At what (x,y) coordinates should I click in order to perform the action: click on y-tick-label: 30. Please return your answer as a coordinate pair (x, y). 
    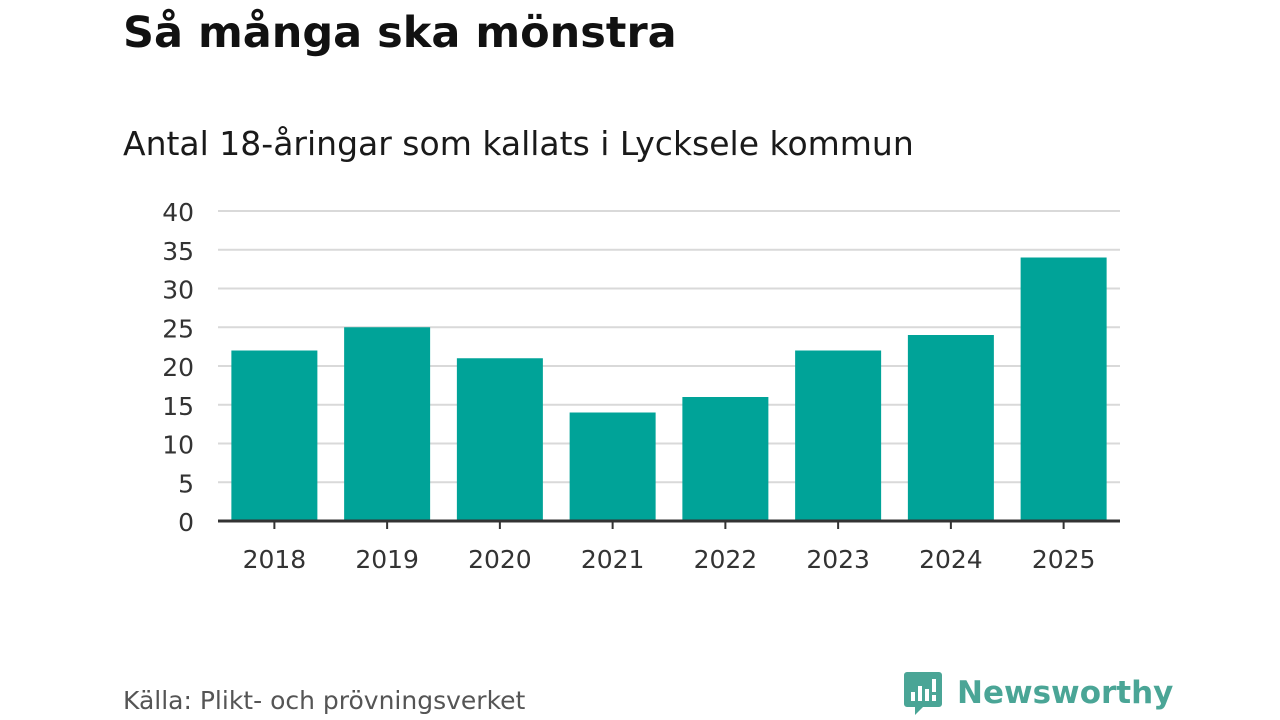
    Looking at the image, I should click on (178, 290).